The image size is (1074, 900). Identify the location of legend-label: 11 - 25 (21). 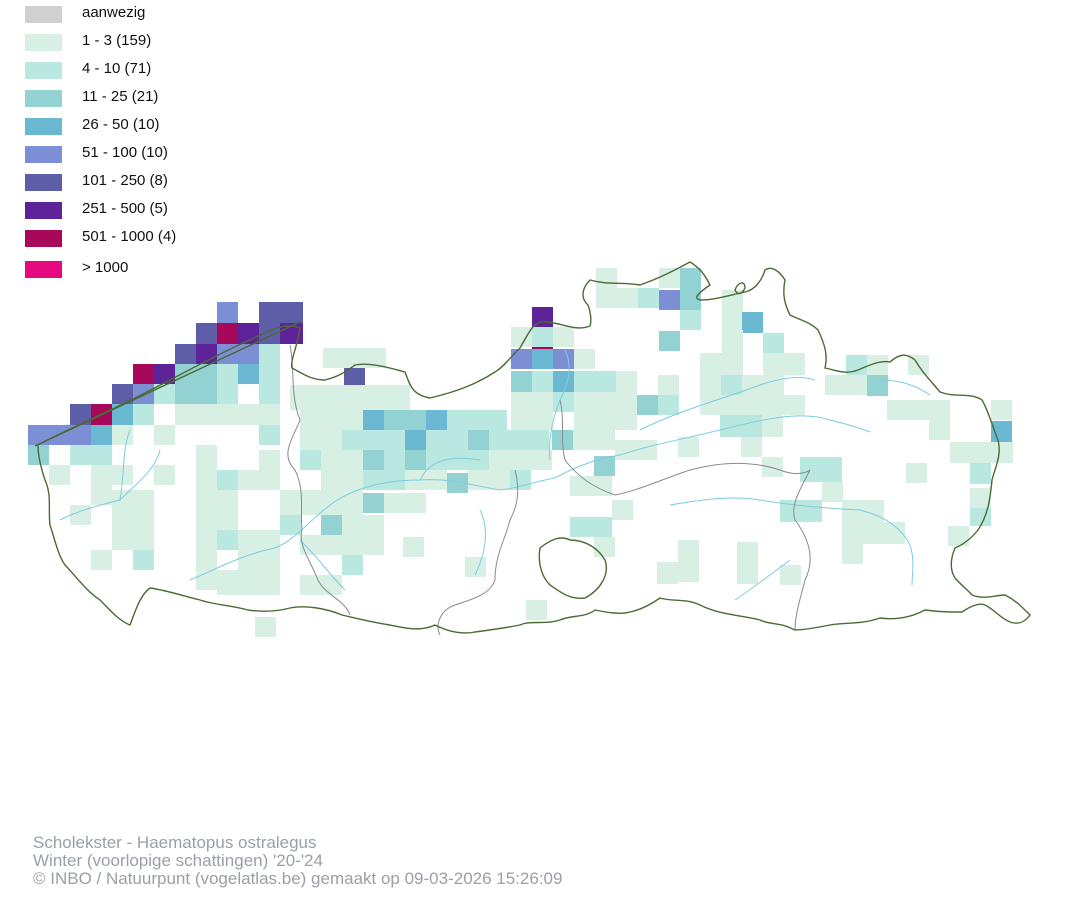
(120, 96).